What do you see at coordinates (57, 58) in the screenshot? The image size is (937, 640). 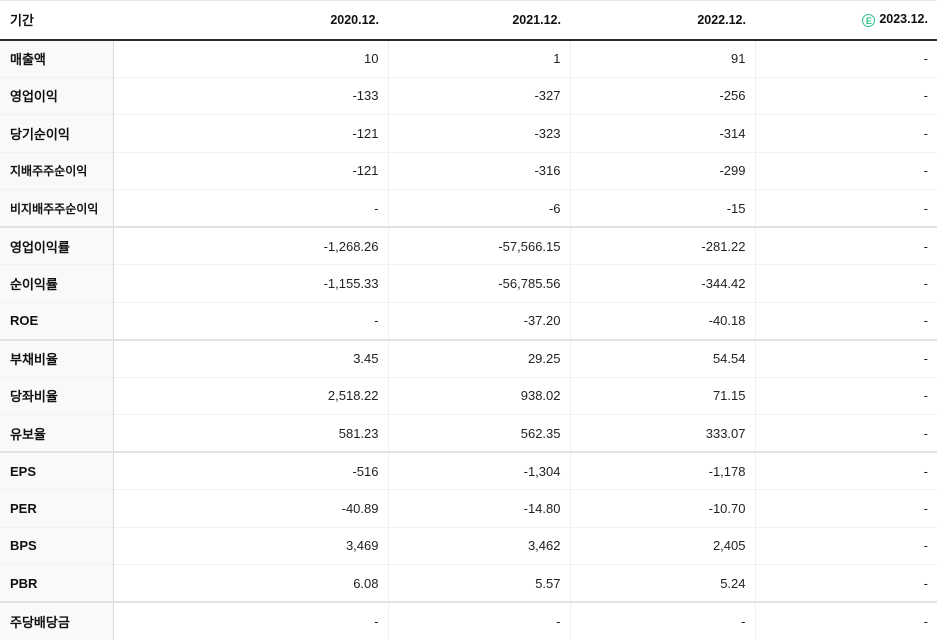 I see `row-label: 매출액` at bounding box center [57, 58].